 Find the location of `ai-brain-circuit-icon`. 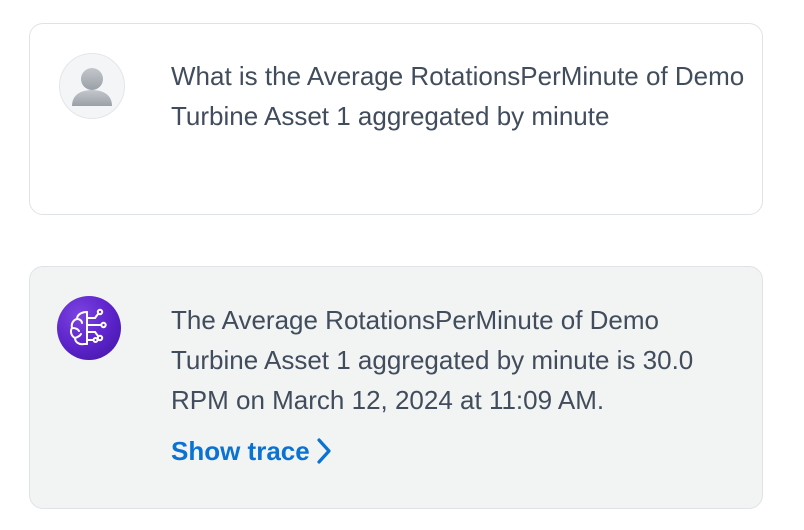

ai-brain-circuit-icon is located at coordinates (88, 327).